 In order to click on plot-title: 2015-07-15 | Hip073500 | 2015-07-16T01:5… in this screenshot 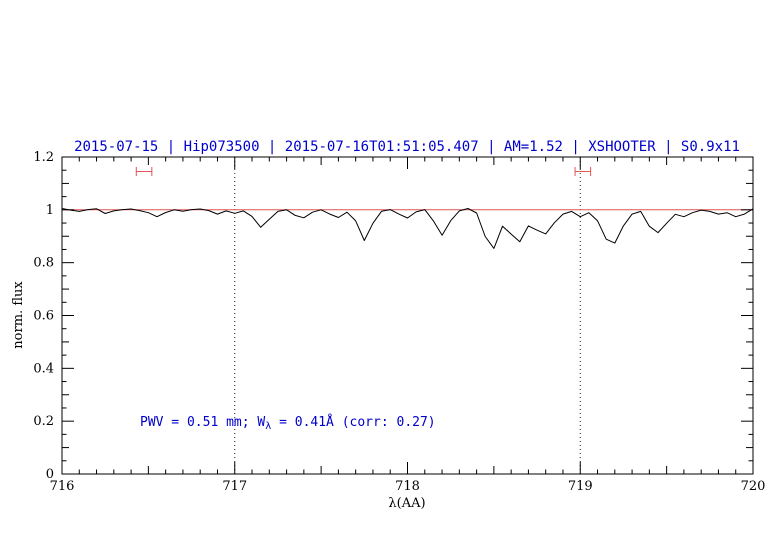, I will do `click(407, 147)`.